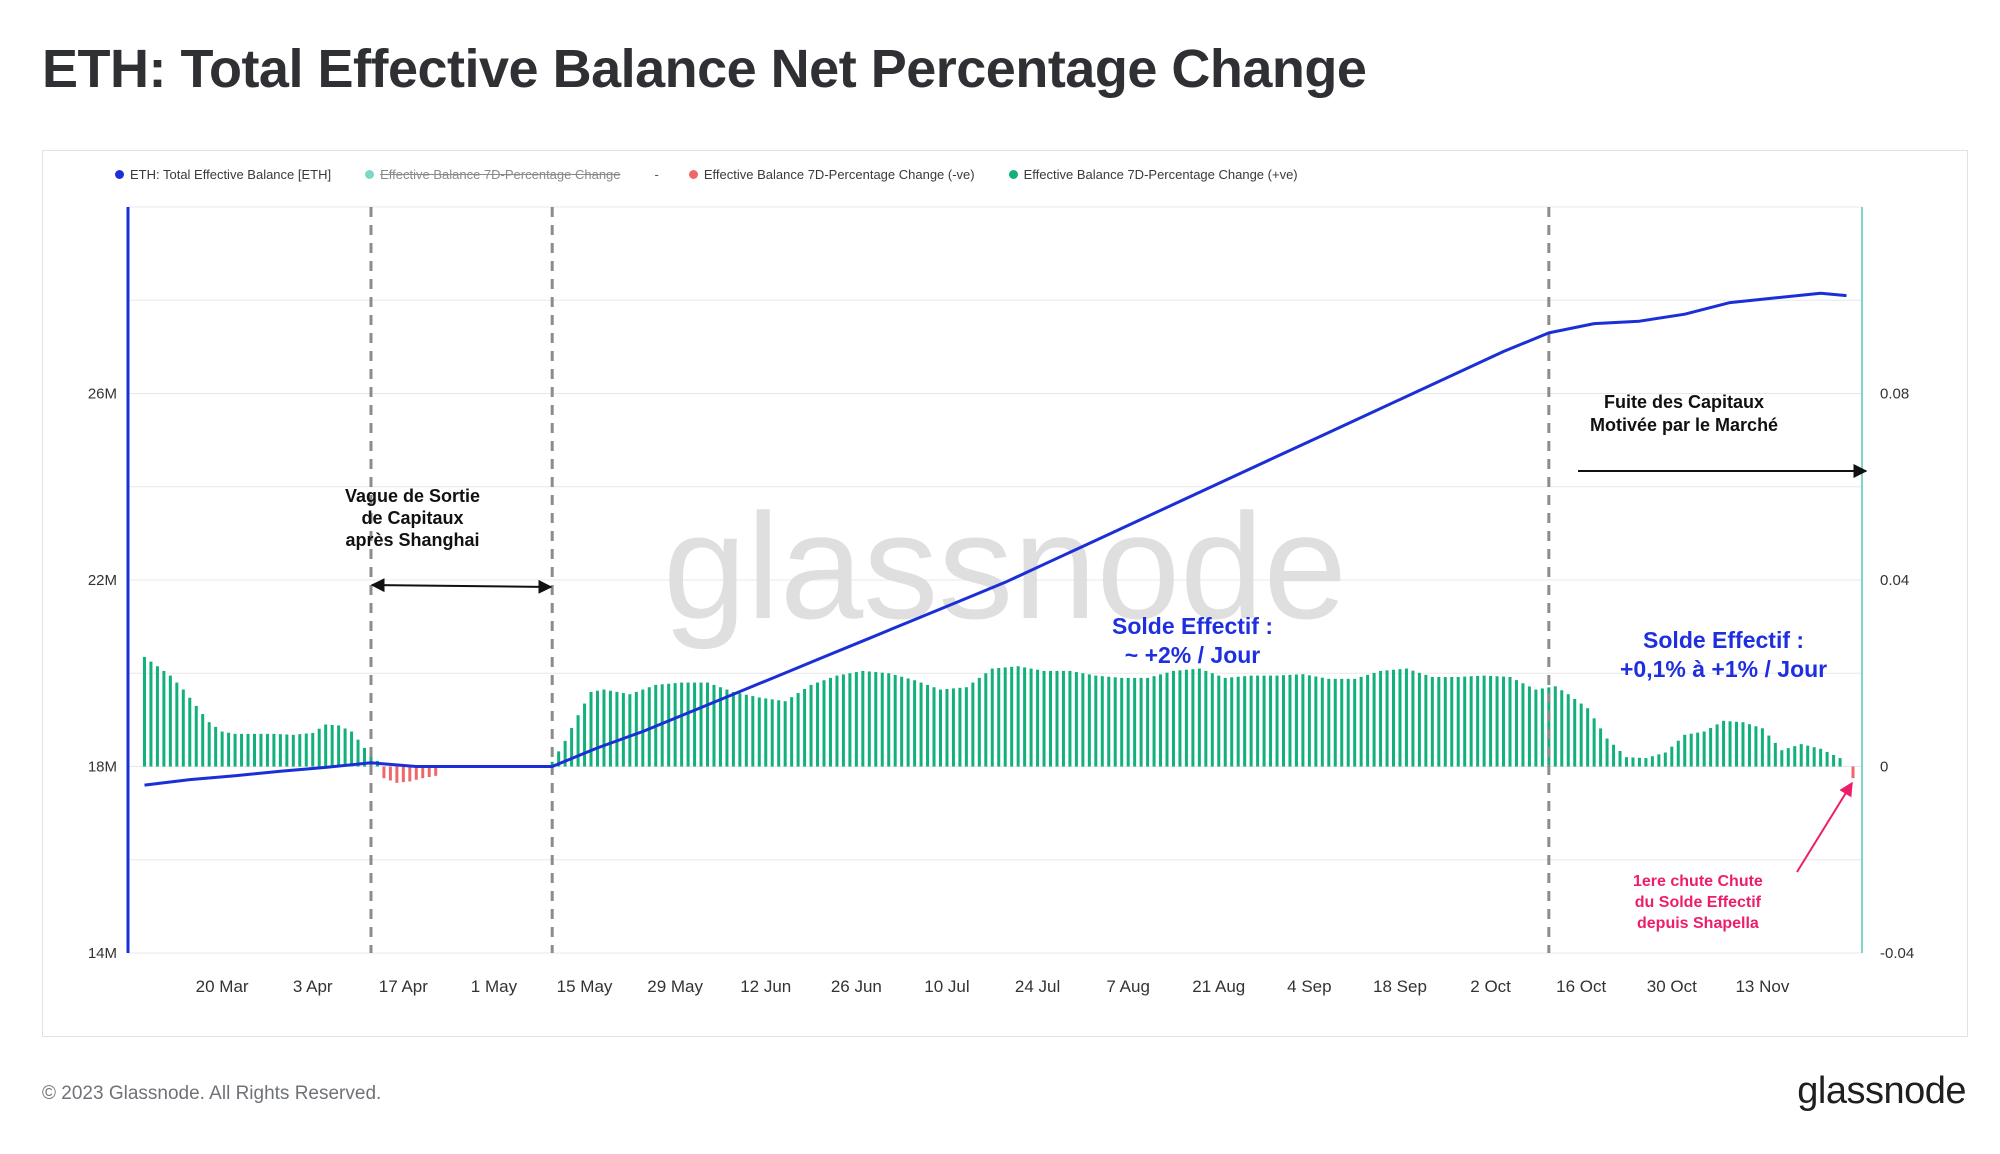 The width and height of the screenshot is (2000, 1154). Describe the element at coordinates (1400, 986) in the screenshot. I see `x-tick-label: 18 Sep` at that location.